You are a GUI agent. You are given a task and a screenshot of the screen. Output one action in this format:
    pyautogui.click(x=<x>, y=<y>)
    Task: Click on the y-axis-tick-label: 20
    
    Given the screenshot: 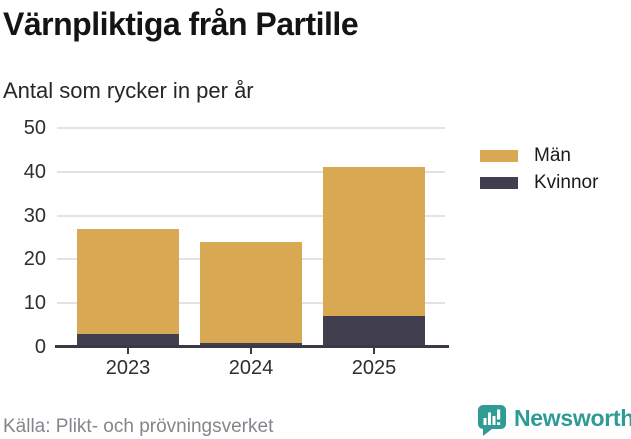 What is the action you would take?
    pyautogui.click(x=34, y=259)
    